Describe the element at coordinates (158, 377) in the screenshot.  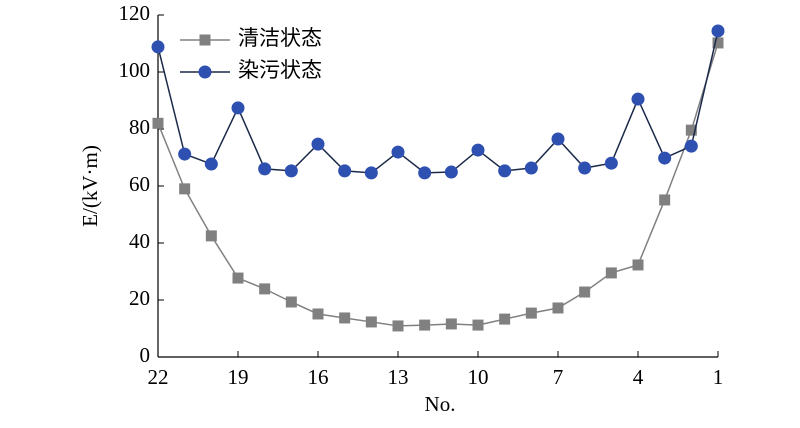
I see `x-tick-label: 22` at that location.